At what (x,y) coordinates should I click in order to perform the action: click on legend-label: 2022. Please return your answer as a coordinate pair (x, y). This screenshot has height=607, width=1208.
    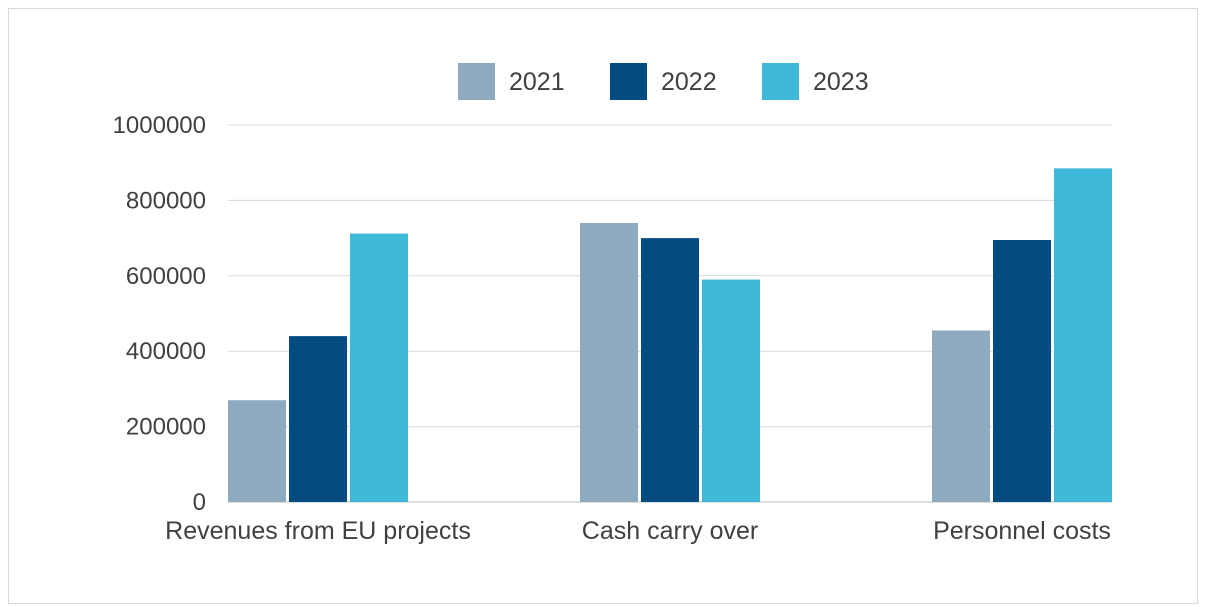
    Looking at the image, I should click on (689, 82).